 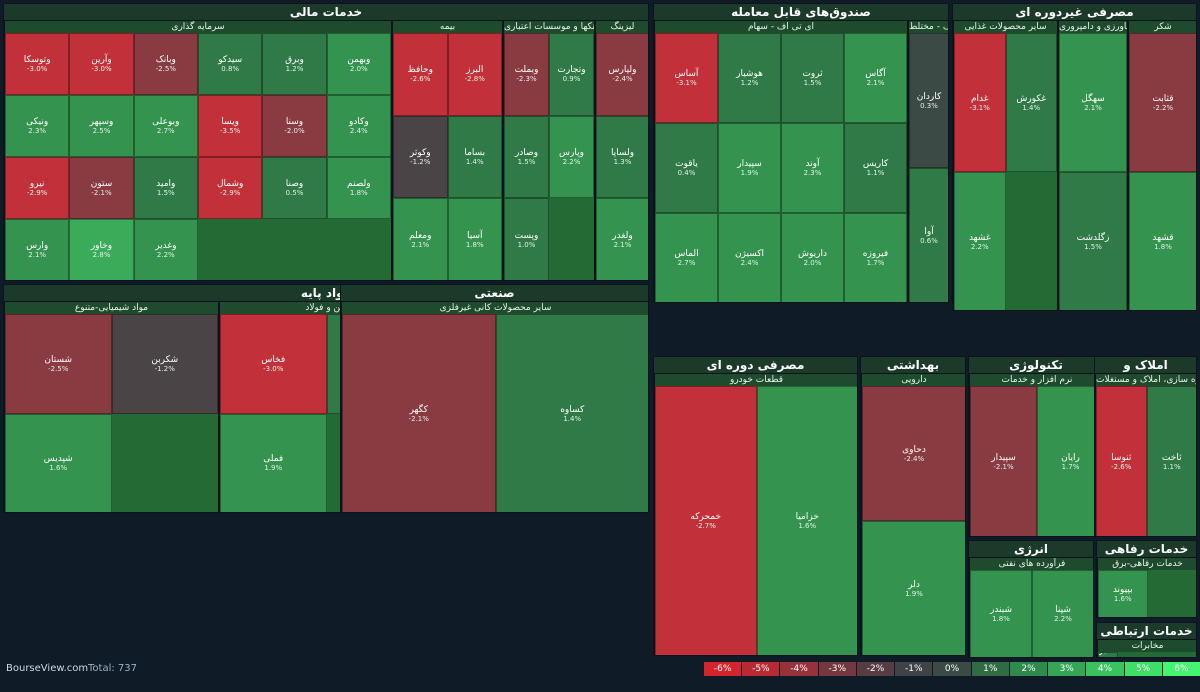 What do you see at coordinates (875, 168) in the screenshot?
I see `stock-tile: کاریس 1.1%` at bounding box center [875, 168].